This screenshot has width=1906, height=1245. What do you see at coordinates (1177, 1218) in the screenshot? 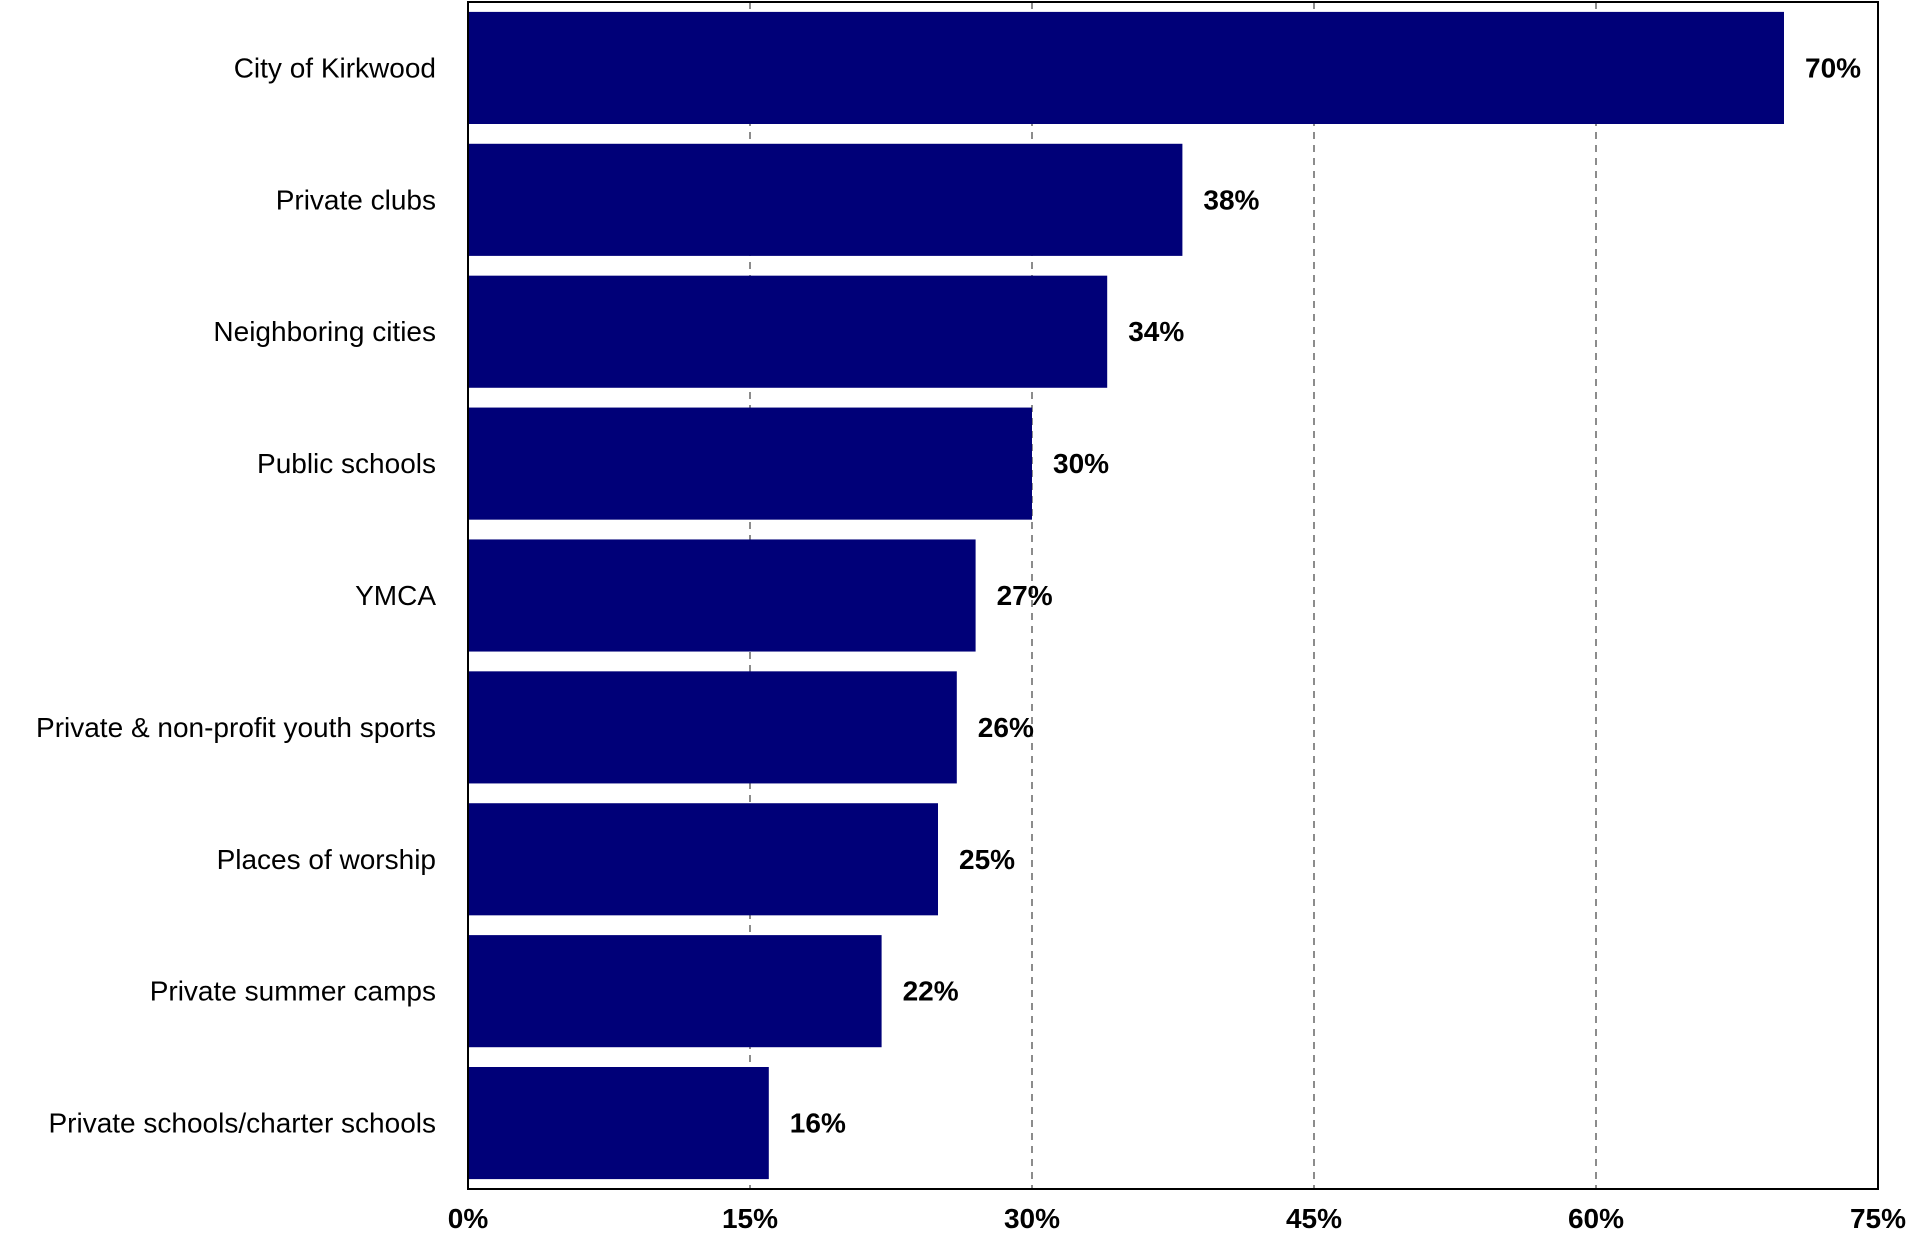
I see `x-tick-labels: 0% 15% 30% 45% 60% 75%` at bounding box center [1177, 1218].